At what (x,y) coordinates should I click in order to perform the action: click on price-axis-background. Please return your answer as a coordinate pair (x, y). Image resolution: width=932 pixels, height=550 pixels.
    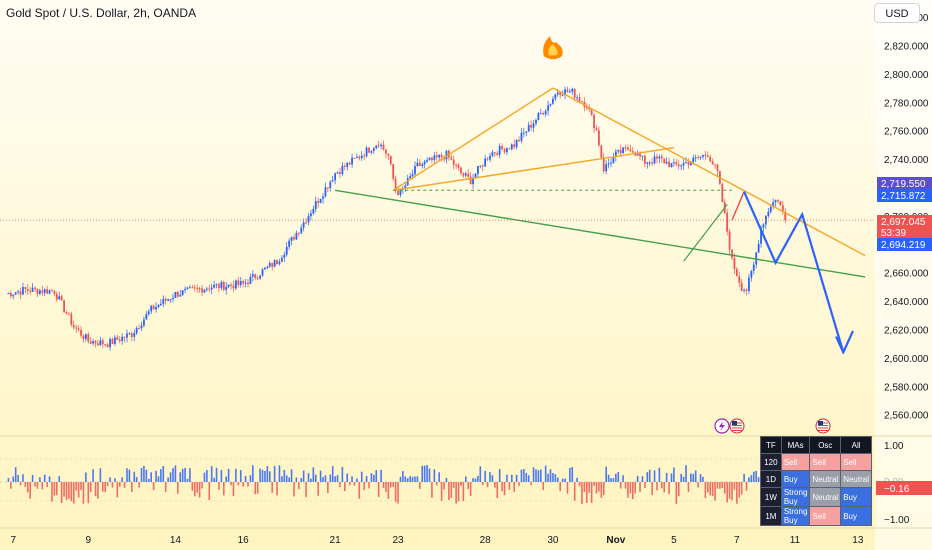
    Looking at the image, I should click on (903, 275).